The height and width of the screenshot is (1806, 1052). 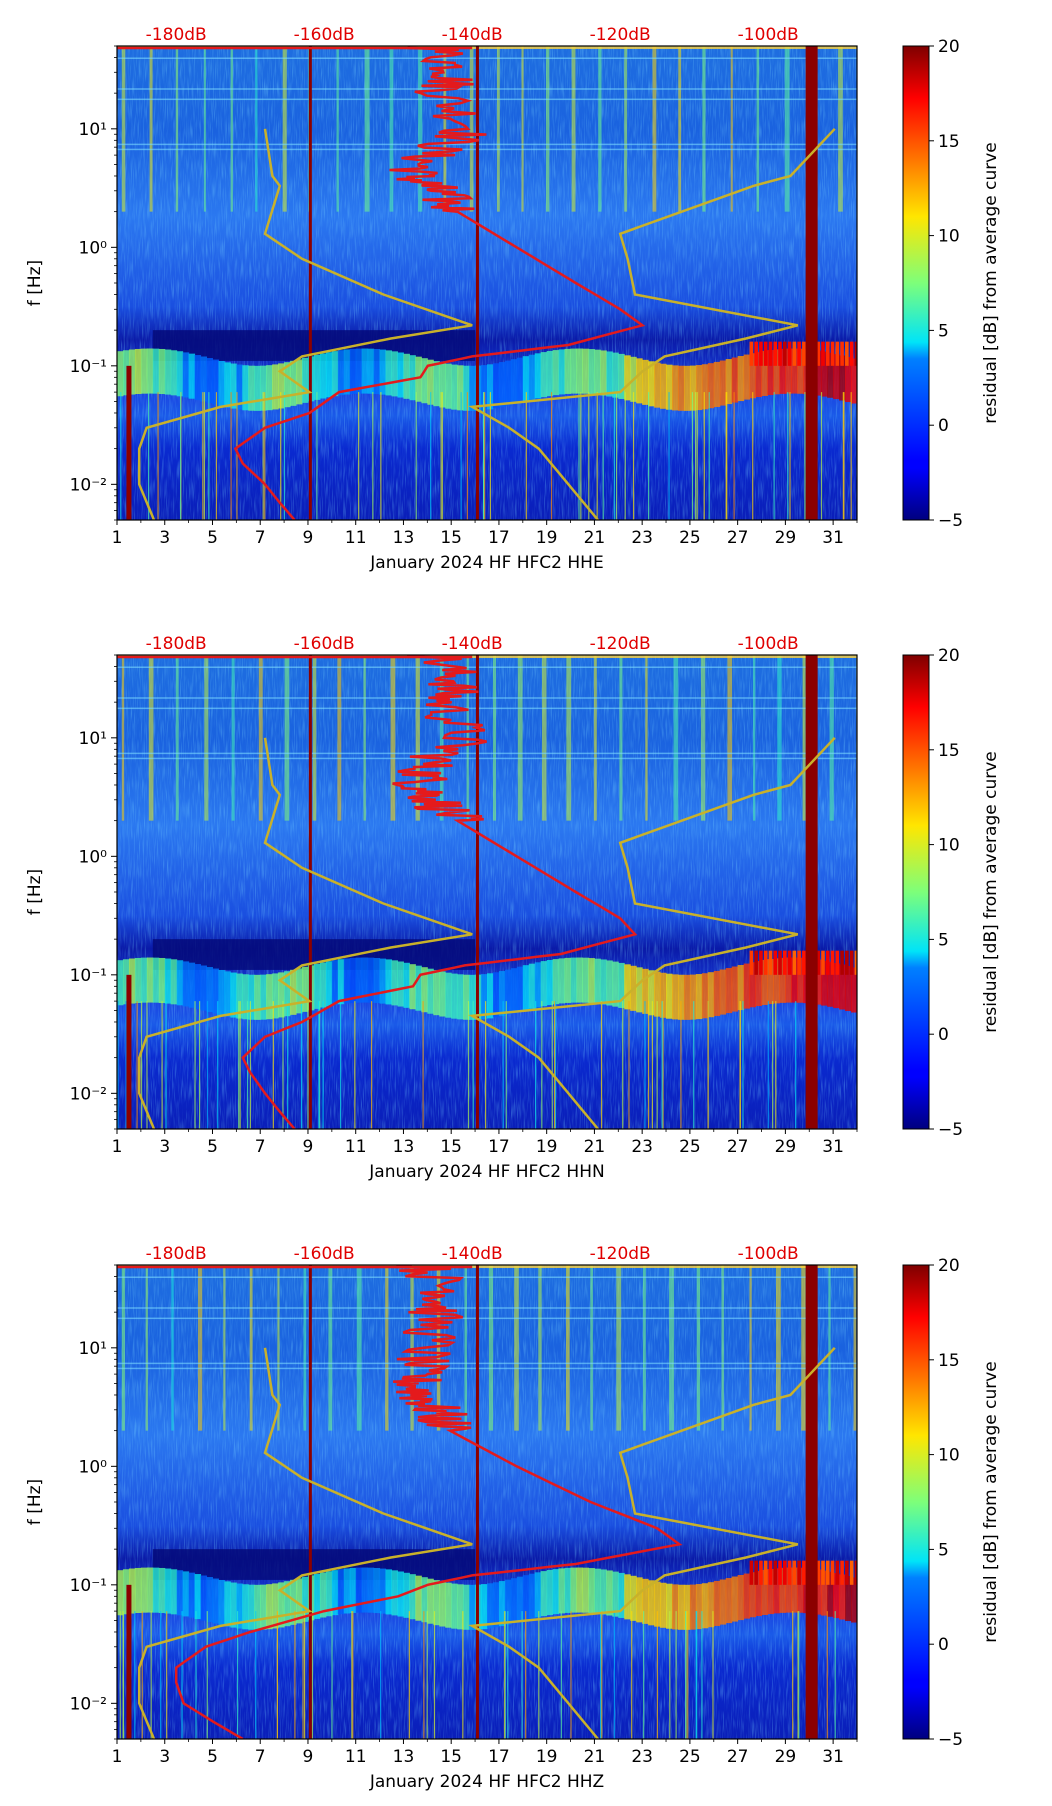 I want to click on y-axis-label: f [Hz], so click(x=35, y=1502).